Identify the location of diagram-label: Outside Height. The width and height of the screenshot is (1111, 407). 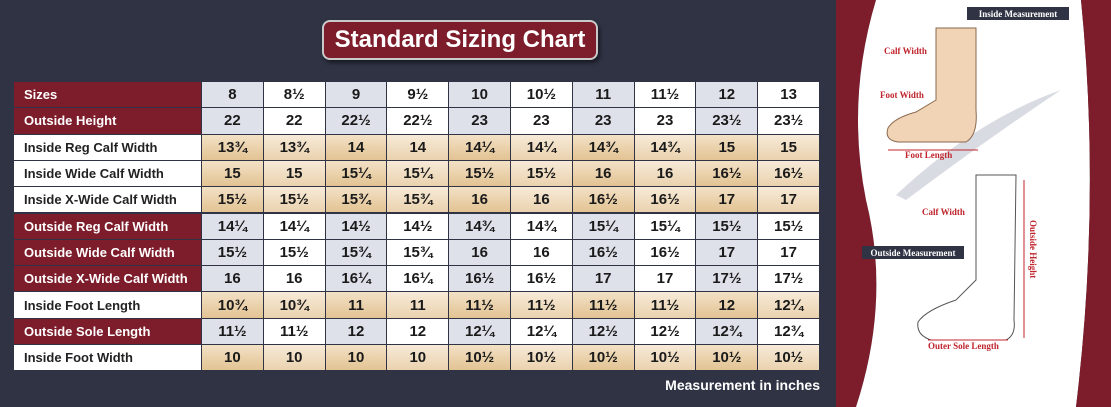
(1033, 249).